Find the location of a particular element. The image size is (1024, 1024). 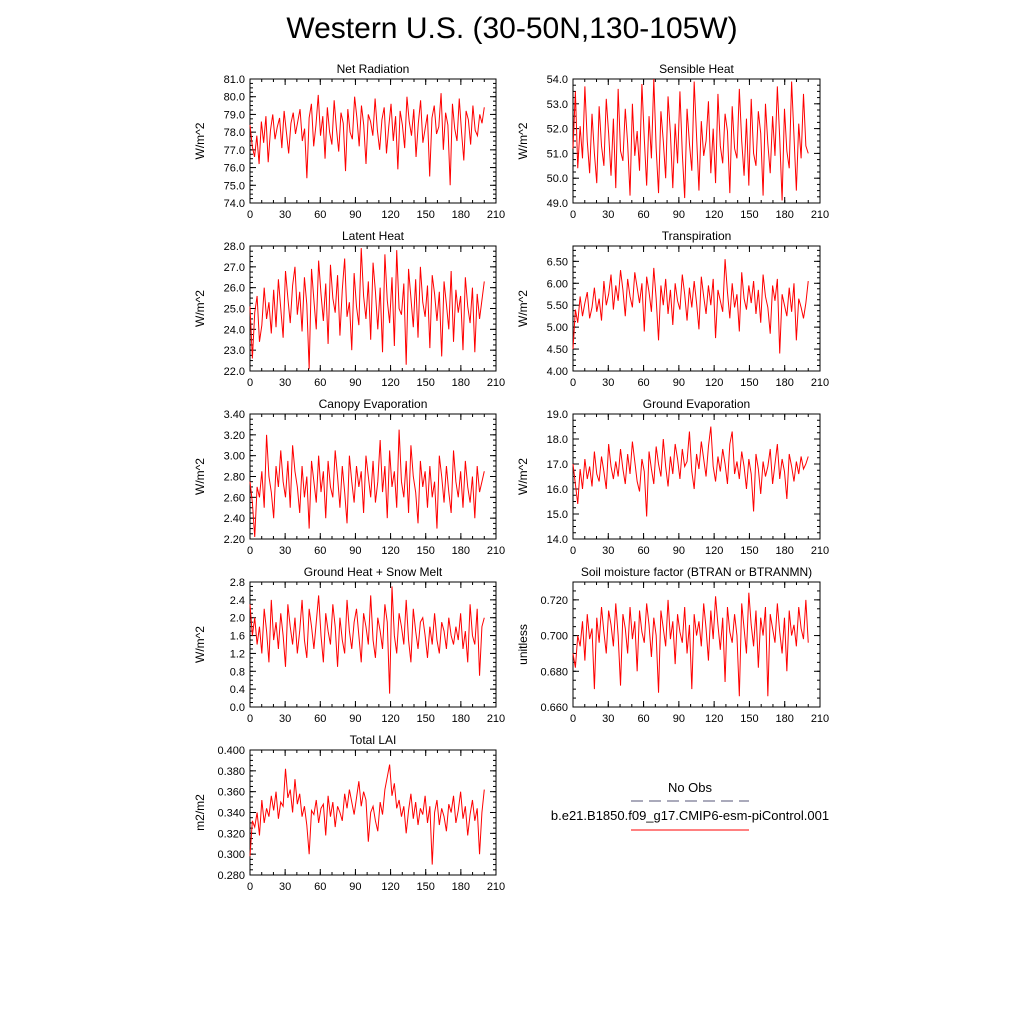

y-tick-label: 26.0 is located at coordinates (234, 289).